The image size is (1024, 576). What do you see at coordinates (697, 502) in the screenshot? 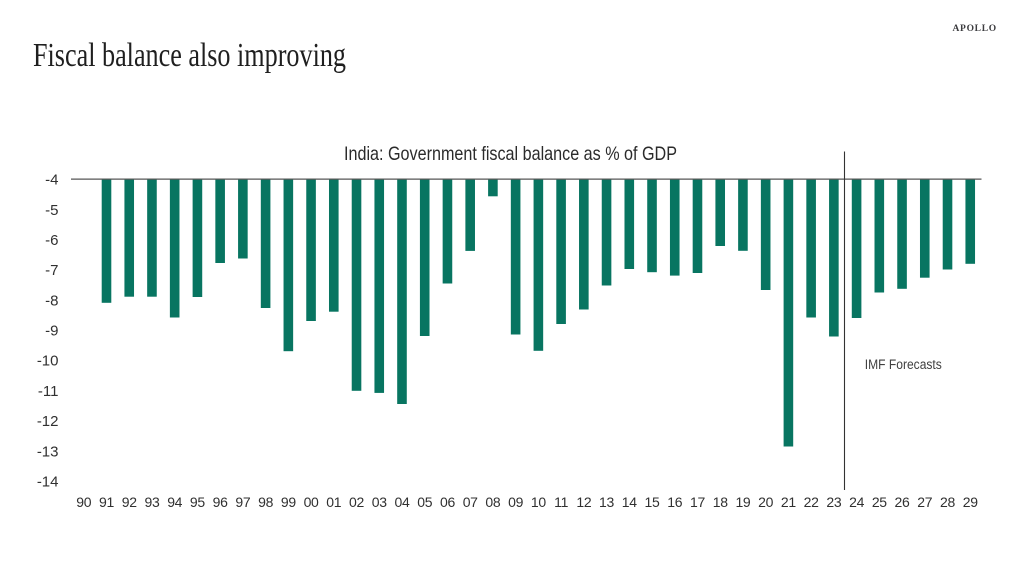
I see `svg-text: 17` at bounding box center [697, 502].